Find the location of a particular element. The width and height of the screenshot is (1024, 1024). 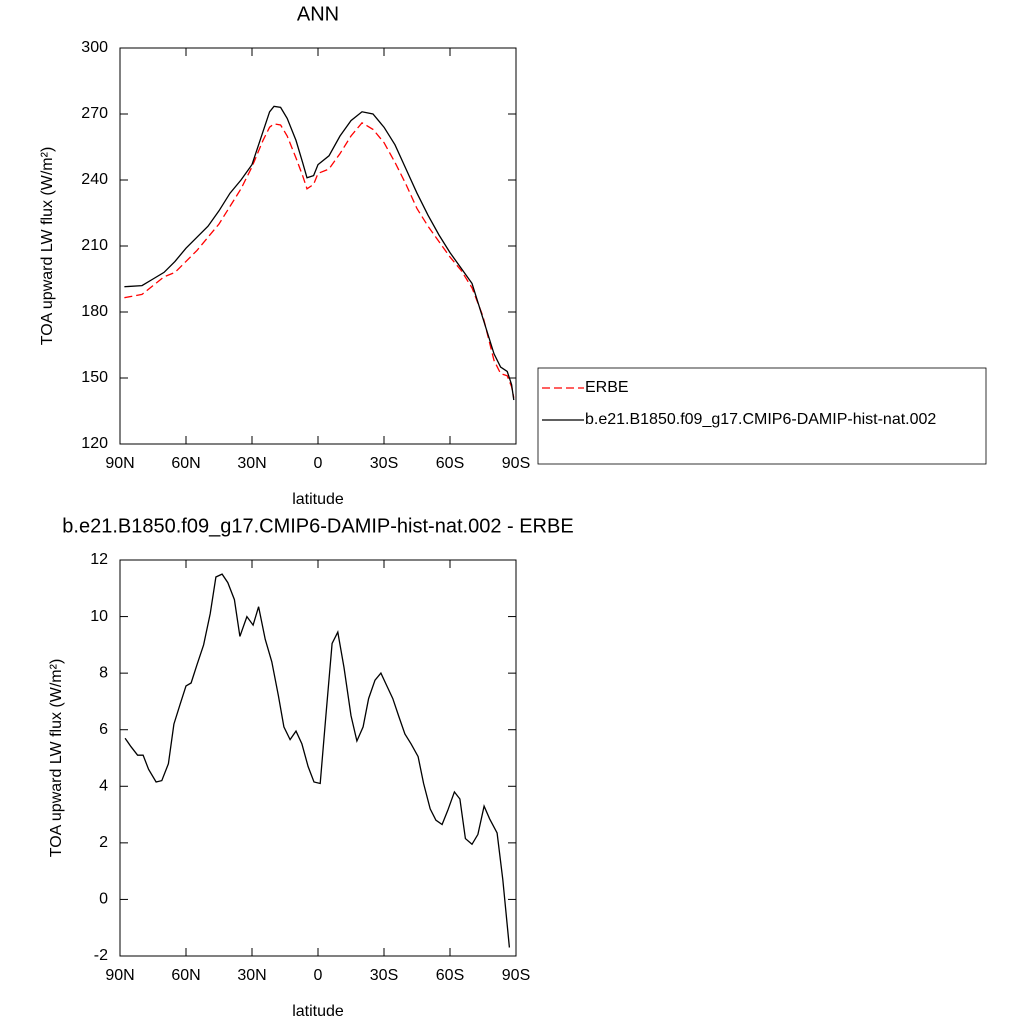

y-tick-label: 0 is located at coordinates (103, 899).